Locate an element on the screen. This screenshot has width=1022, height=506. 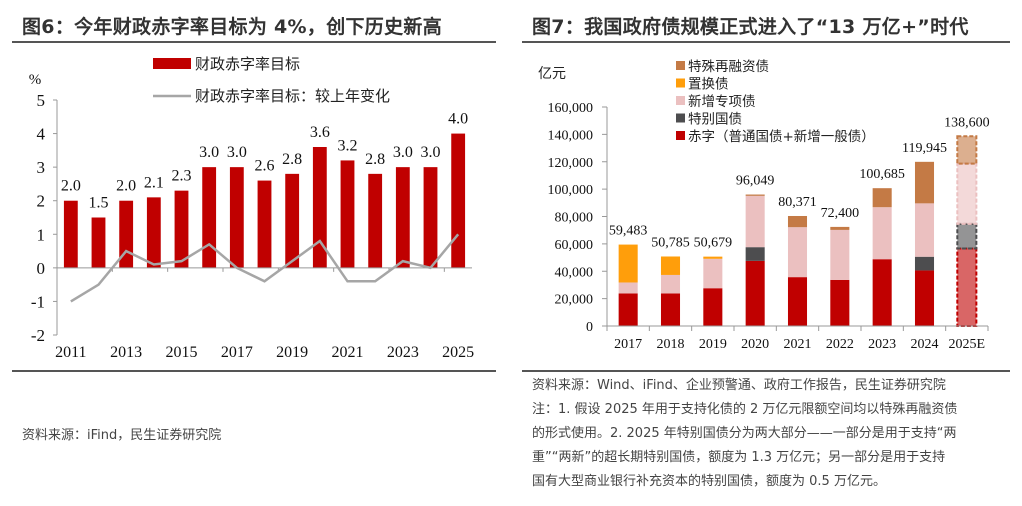
note-line: 重”“两新”的超长期特别国债，额度为 1.3 万亿元；另一部分是用于支持 is located at coordinates (739, 457).